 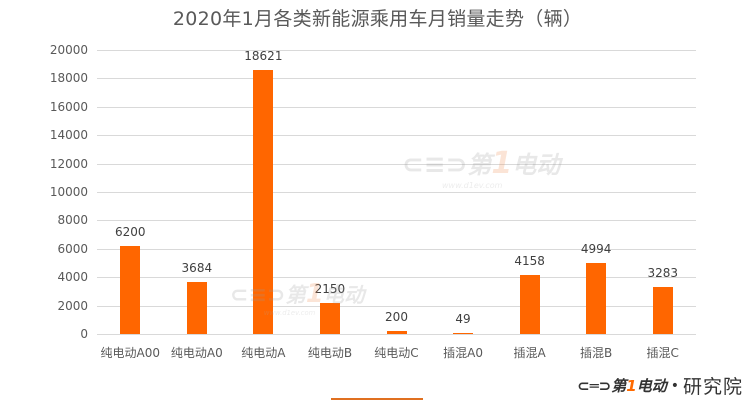 I want to click on brand-name: 研究院, so click(x=712, y=387).